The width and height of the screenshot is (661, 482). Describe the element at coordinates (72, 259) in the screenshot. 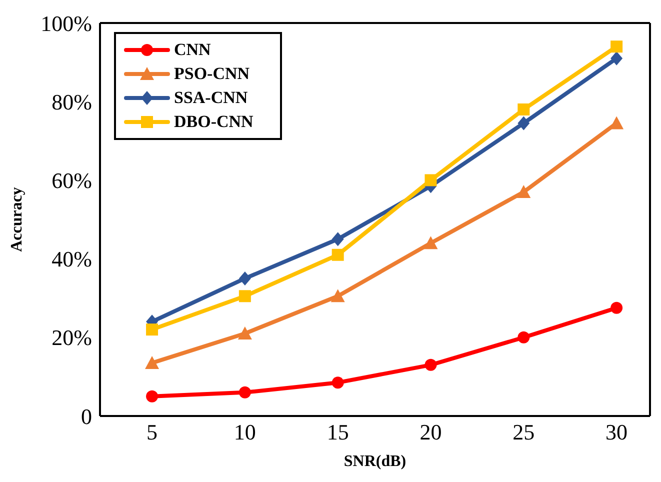

I see `y-tick-label: 40%` at that location.